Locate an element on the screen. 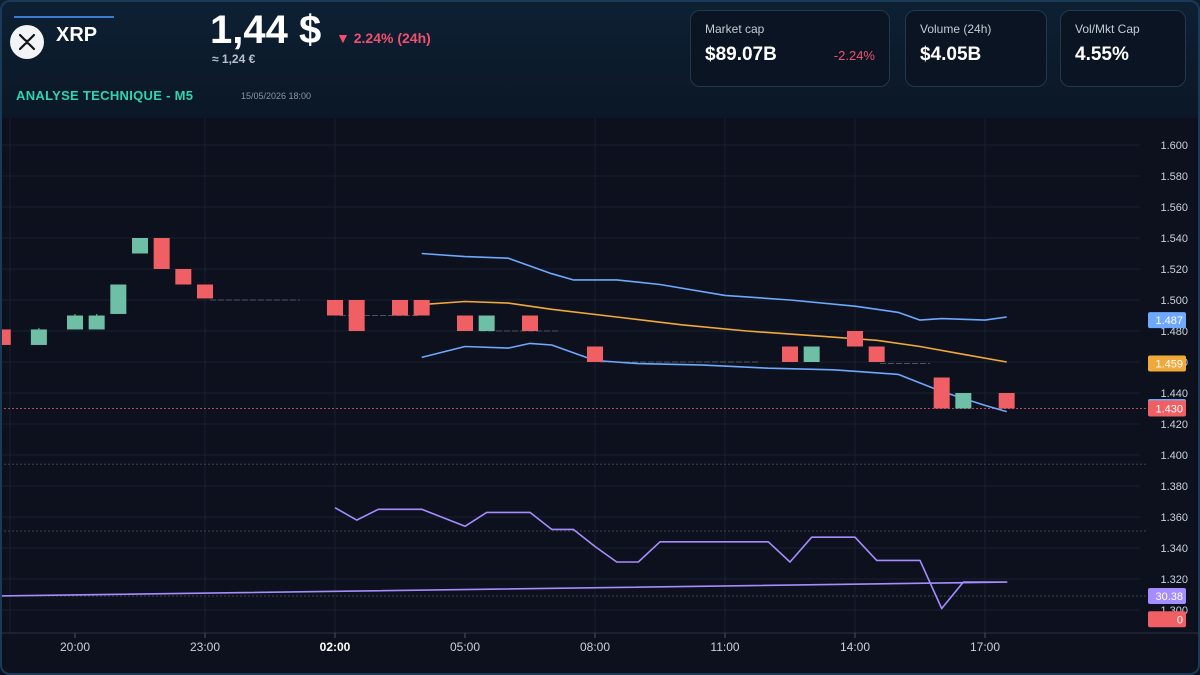 Image resolution: width=1200 pixels, height=675 pixels. price-axis-label: 1.600 is located at coordinates (1174, 146).